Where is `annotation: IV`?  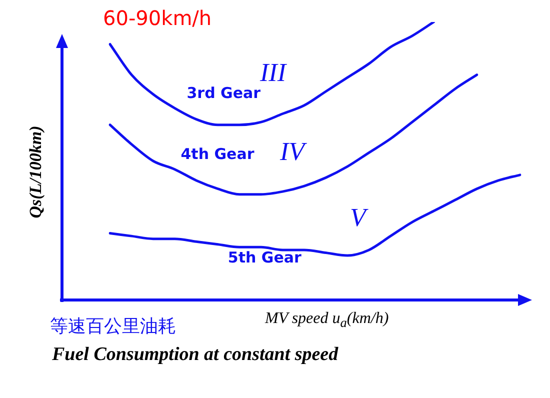 annotation: IV is located at coordinates (292, 152).